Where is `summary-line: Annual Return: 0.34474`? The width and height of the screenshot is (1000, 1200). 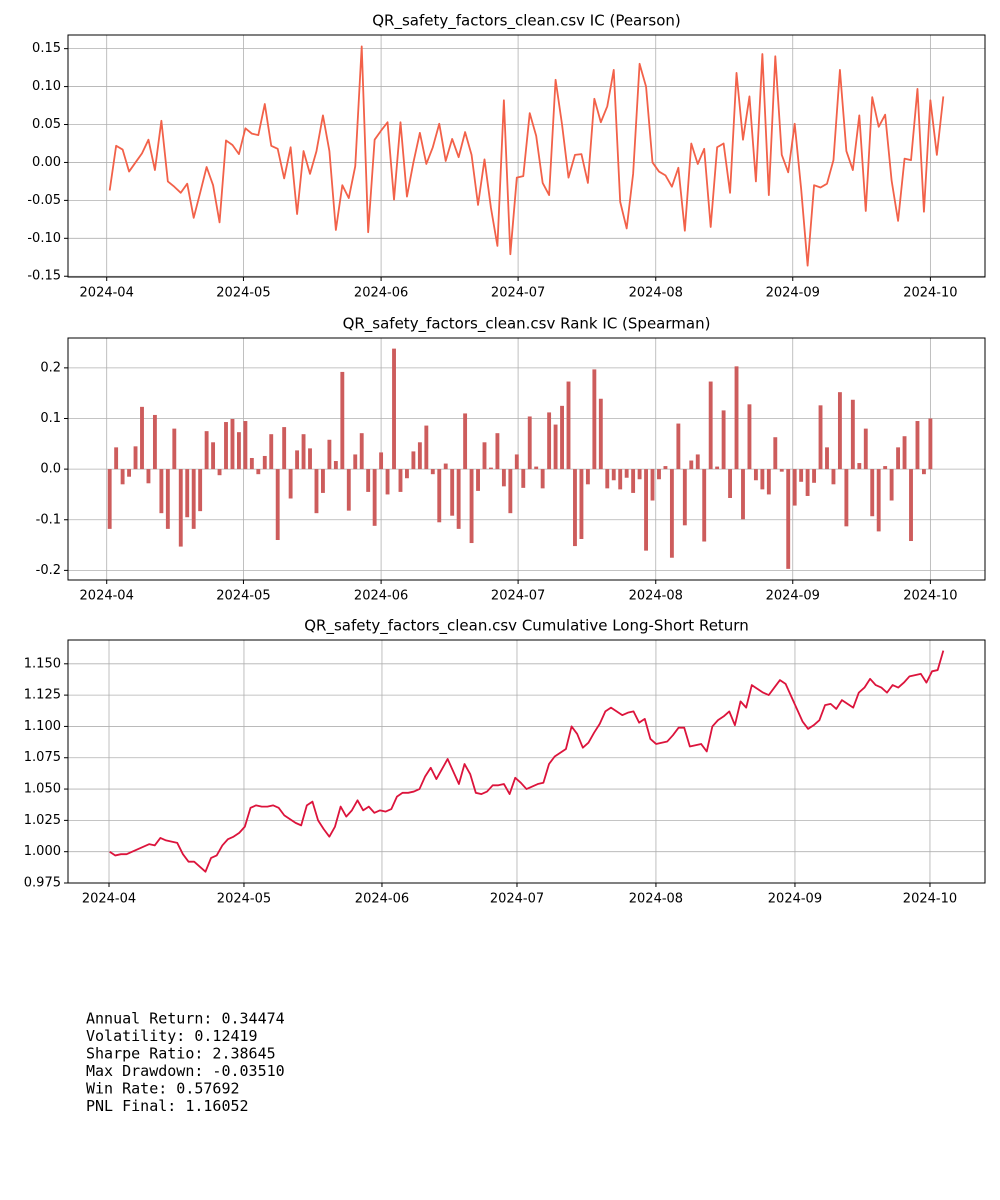
summary-line: Annual Return: 0.34474 is located at coordinates (185, 1019).